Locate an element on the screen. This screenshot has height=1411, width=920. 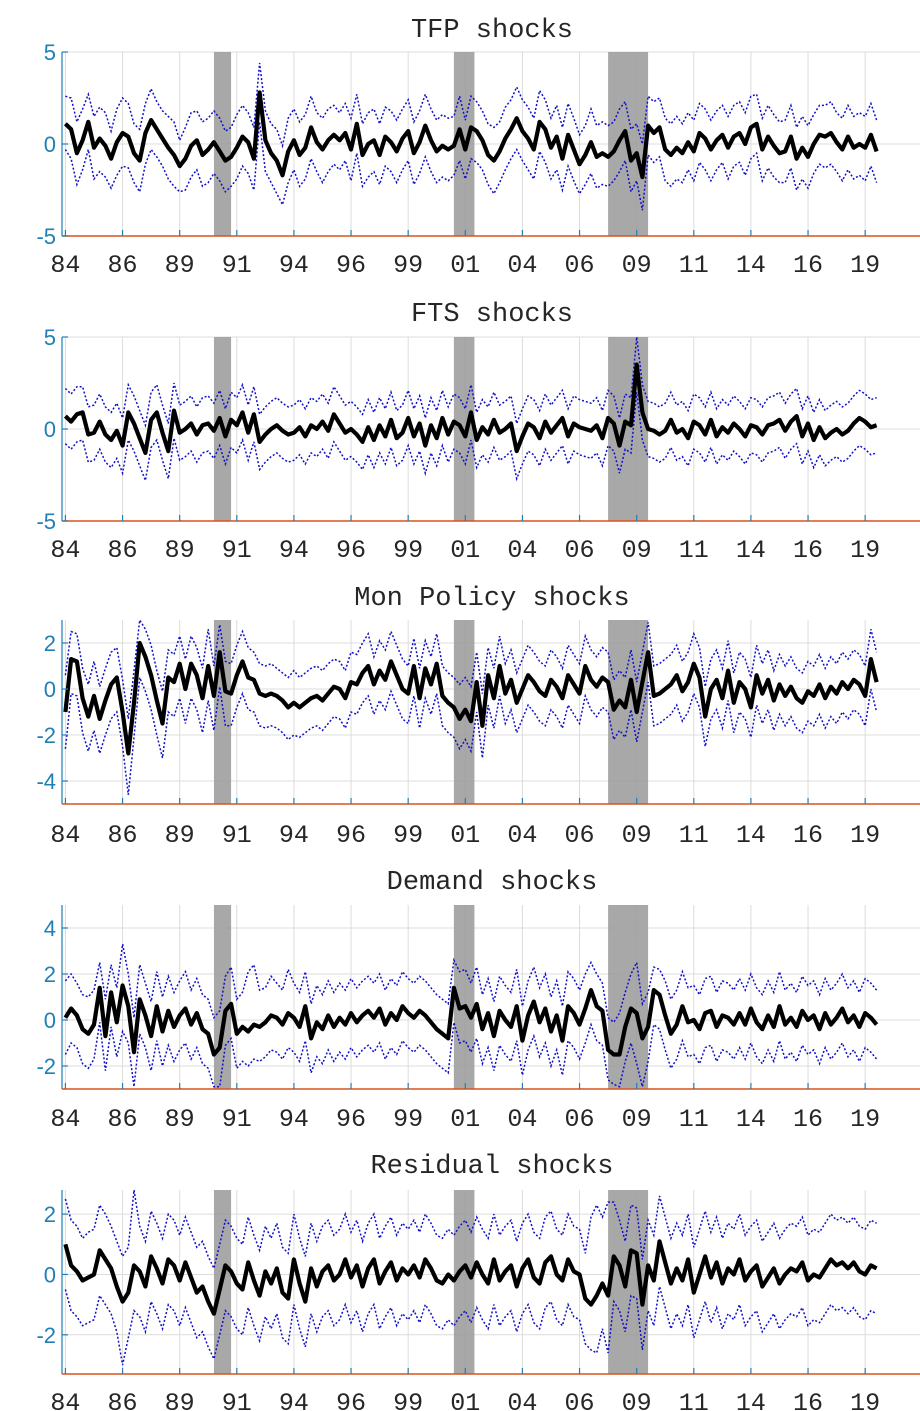
panel-title: Residual shocks is located at coordinates (491, 1167).